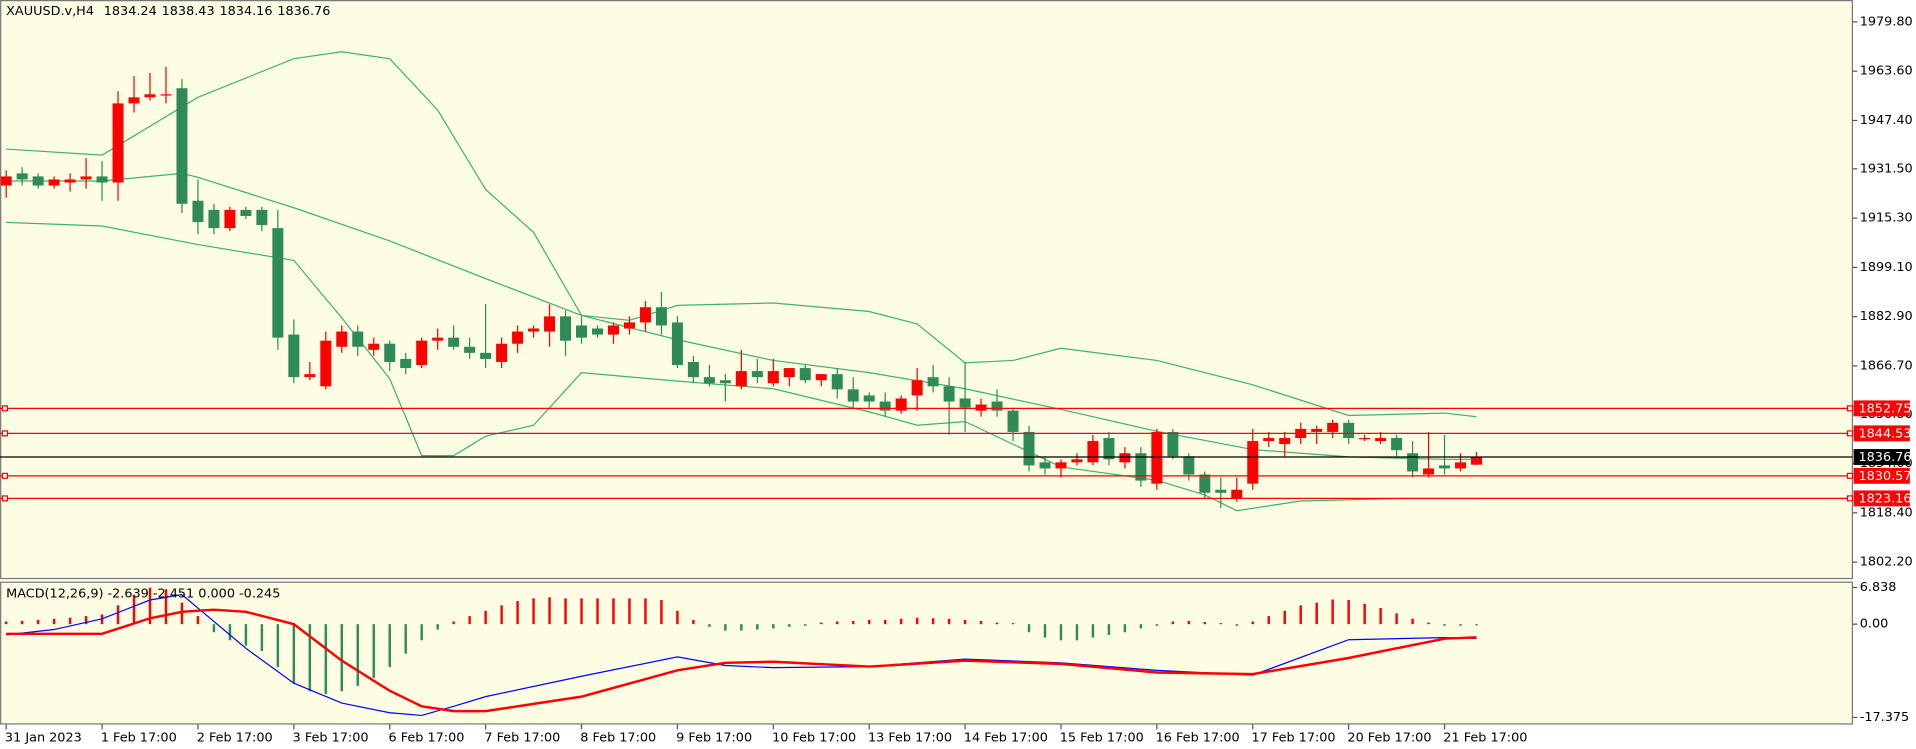  I want to click on y-tick-label: 1963.60, so click(1886, 71).